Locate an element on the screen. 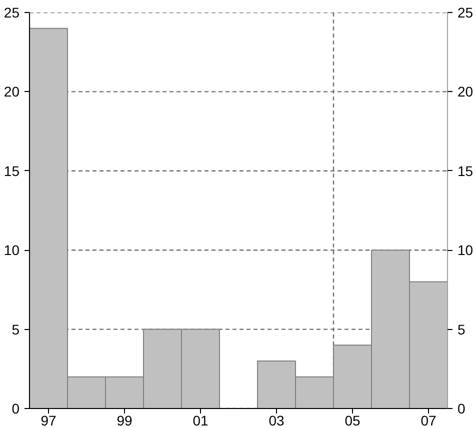 The height and width of the screenshot is (428, 476). y-tick-label: 5 is located at coordinates (16, 329).